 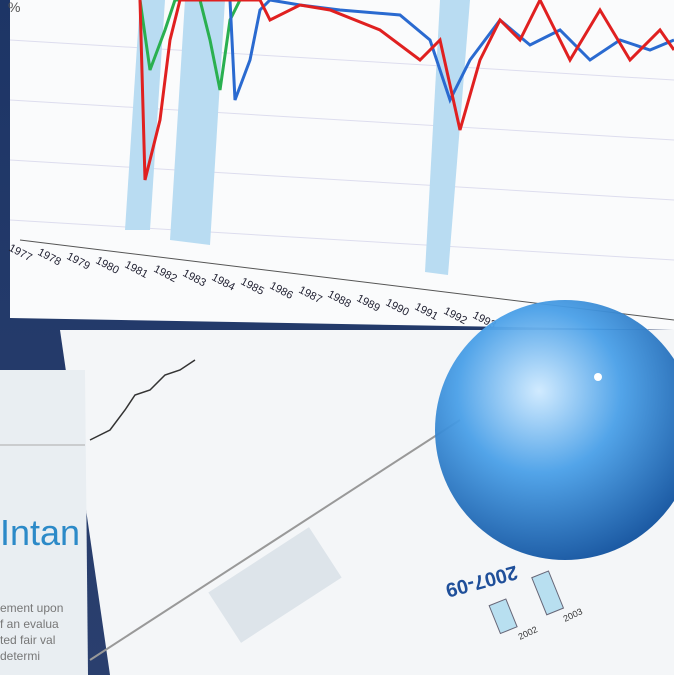 What do you see at coordinates (40, 532) in the screenshot?
I see `document-heading: Intan` at bounding box center [40, 532].